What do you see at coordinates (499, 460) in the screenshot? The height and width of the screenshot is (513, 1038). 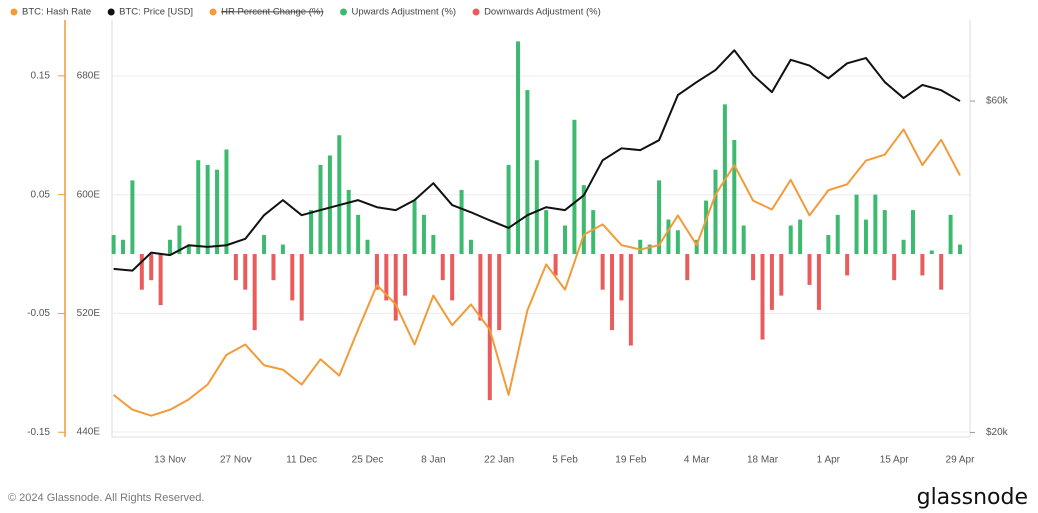 I see `x-tick-label: 22 Jan` at bounding box center [499, 460].